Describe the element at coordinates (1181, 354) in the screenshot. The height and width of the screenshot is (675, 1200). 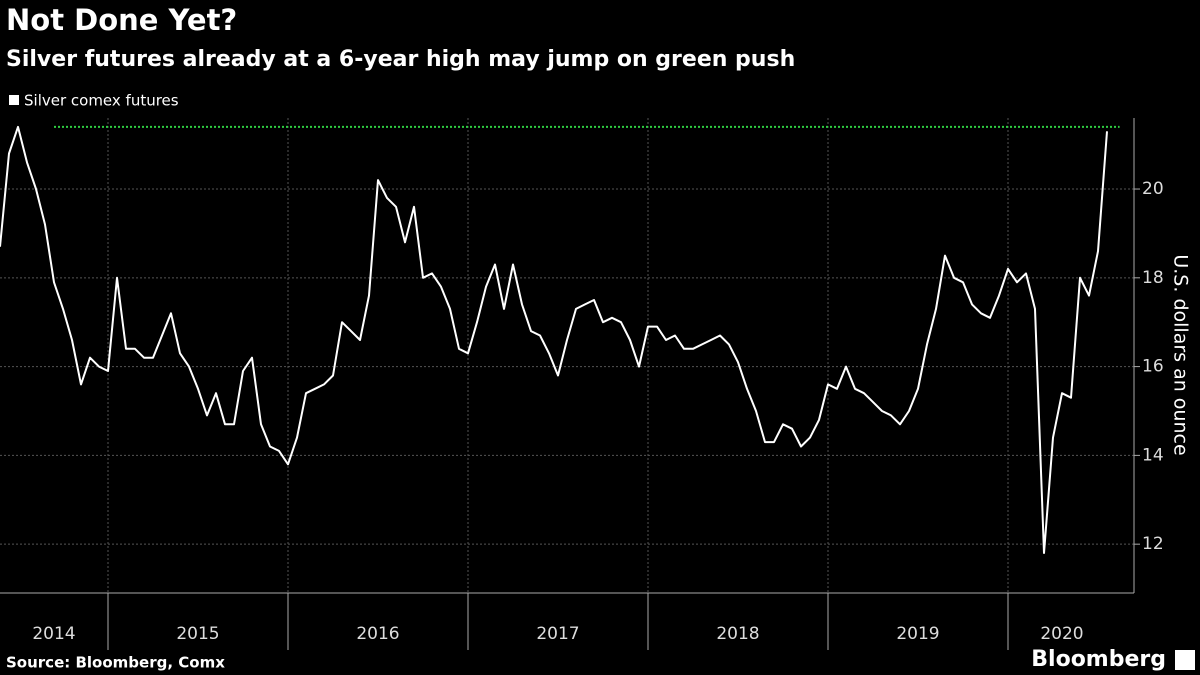
I see `y-axis-label: U.S. dollars an ounce` at that location.